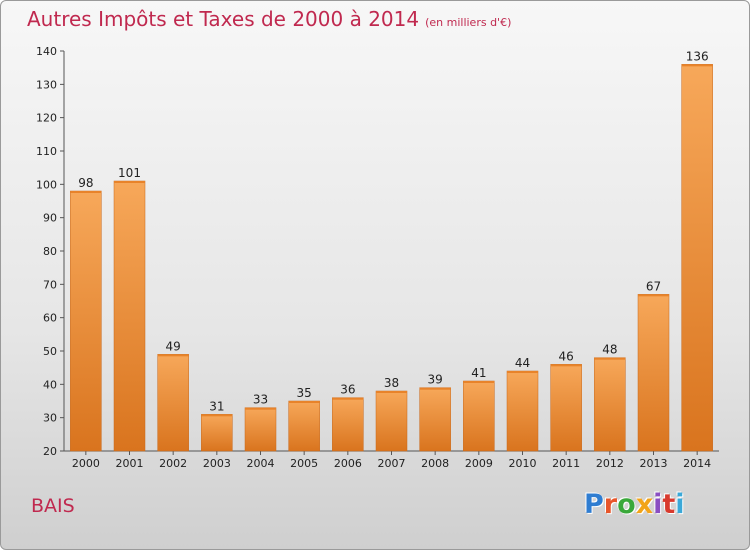 Image resolution: width=750 pixels, height=550 pixels. Describe the element at coordinates (53, 506) in the screenshot. I see `place-name: BAIS` at that location.